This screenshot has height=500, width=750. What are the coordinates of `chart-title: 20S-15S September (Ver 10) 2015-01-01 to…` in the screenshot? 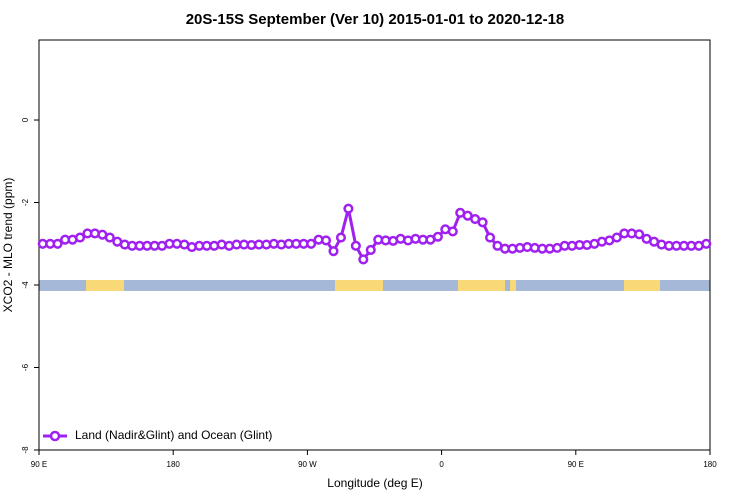 It's located at (375, 19).